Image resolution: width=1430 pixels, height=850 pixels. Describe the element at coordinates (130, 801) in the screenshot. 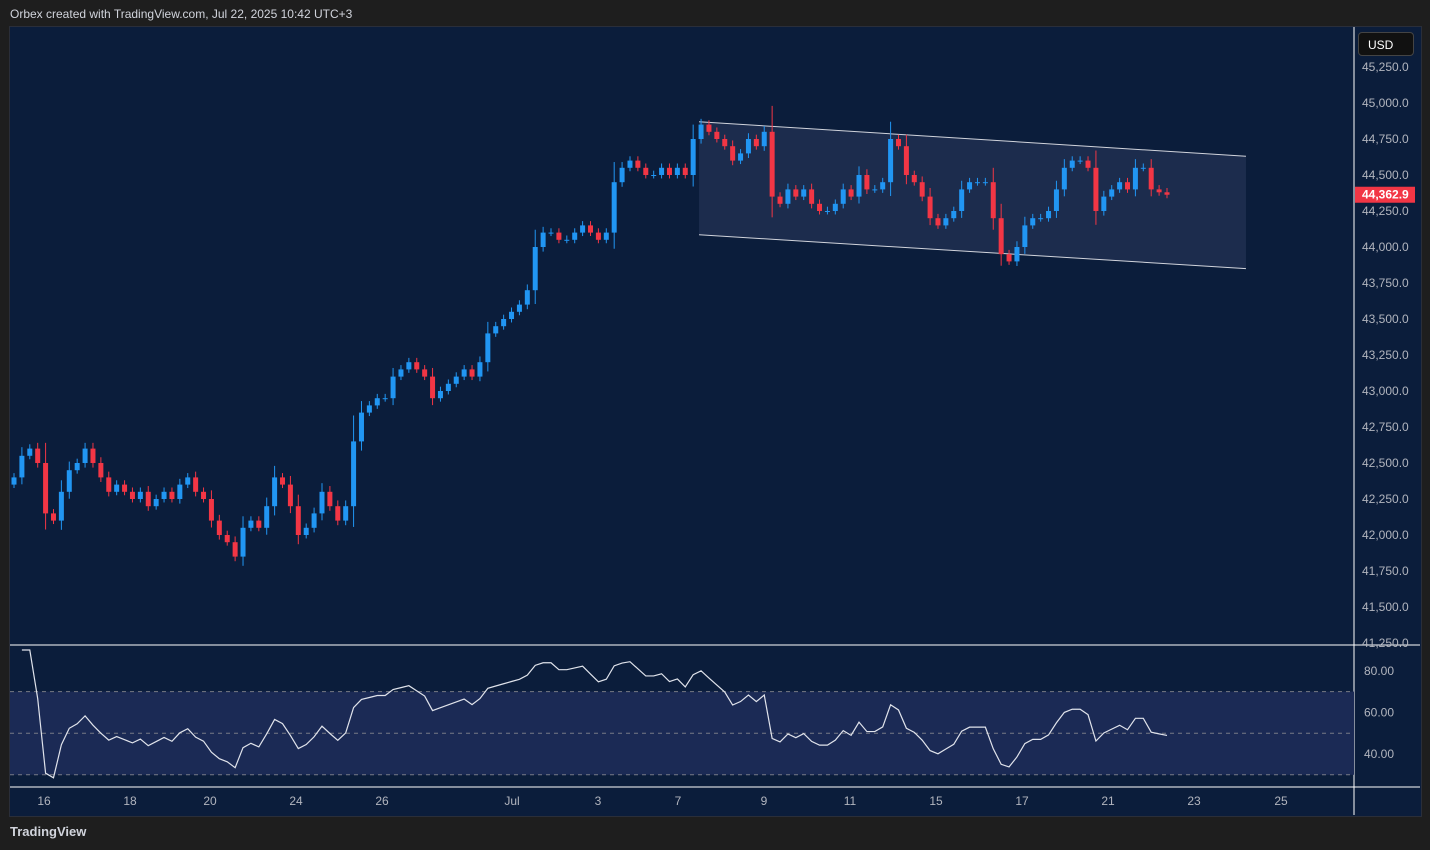

I see `time-tick-label: 18` at that location.